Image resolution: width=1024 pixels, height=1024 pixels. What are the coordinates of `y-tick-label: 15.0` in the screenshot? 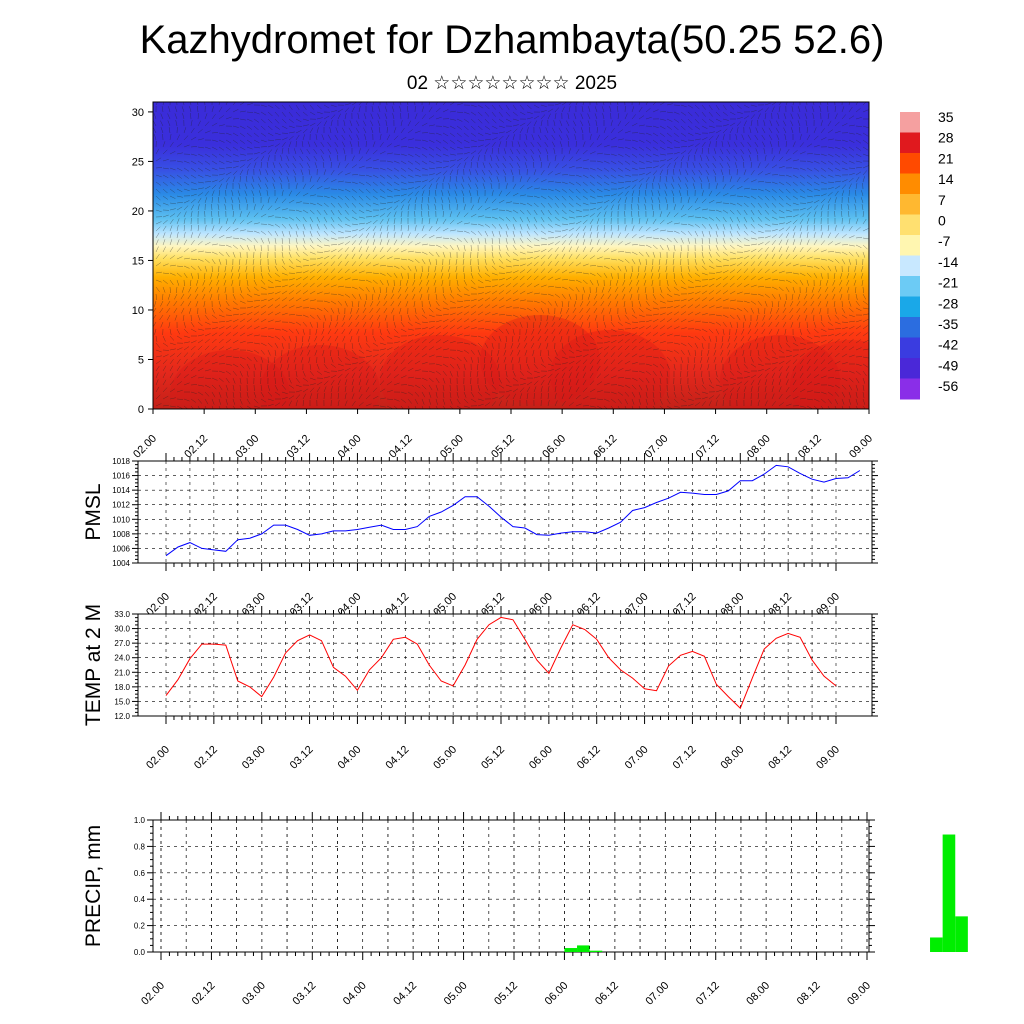 It's located at (122, 701).